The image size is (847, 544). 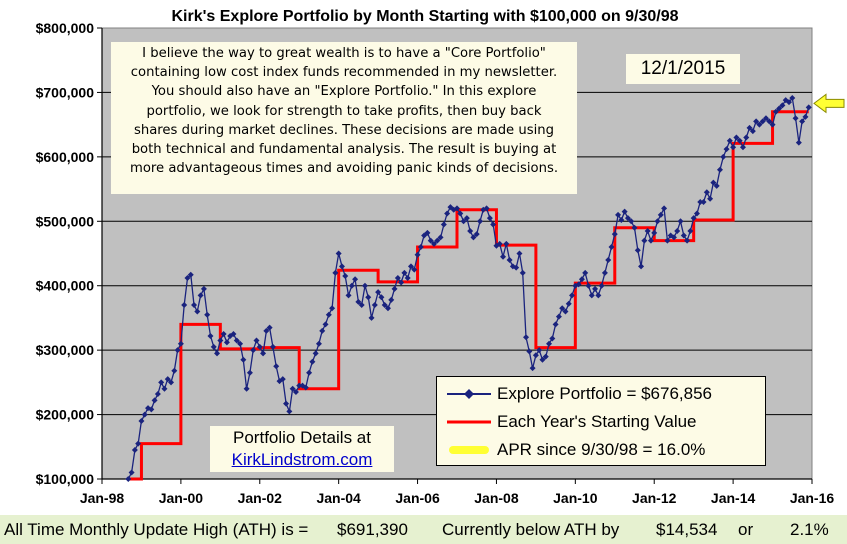 What do you see at coordinates (65, 286) in the screenshot?
I see `y-tick-label: $400,000` at bounding box center [65, 286].